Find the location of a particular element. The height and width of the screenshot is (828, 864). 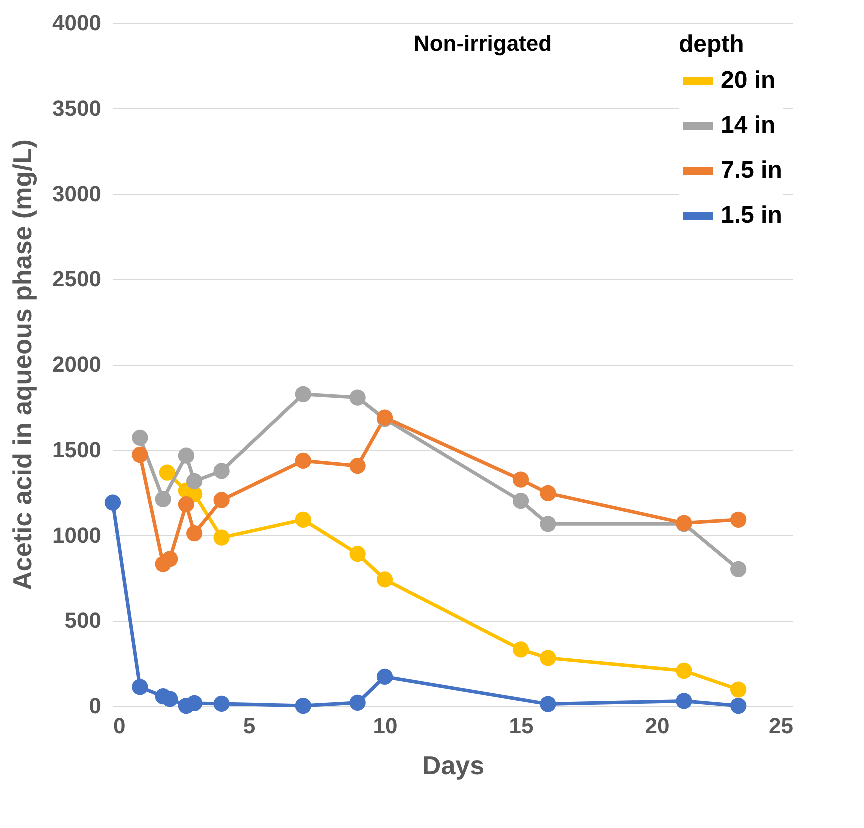

legend-label: 20 in is located at coordinates (748, 80).